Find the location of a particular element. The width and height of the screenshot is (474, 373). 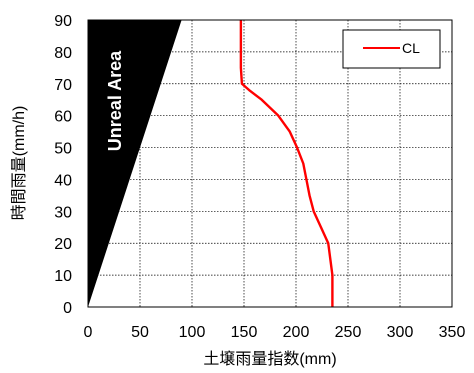

y-tick-label: 90 is located at coordinates (63, 21).